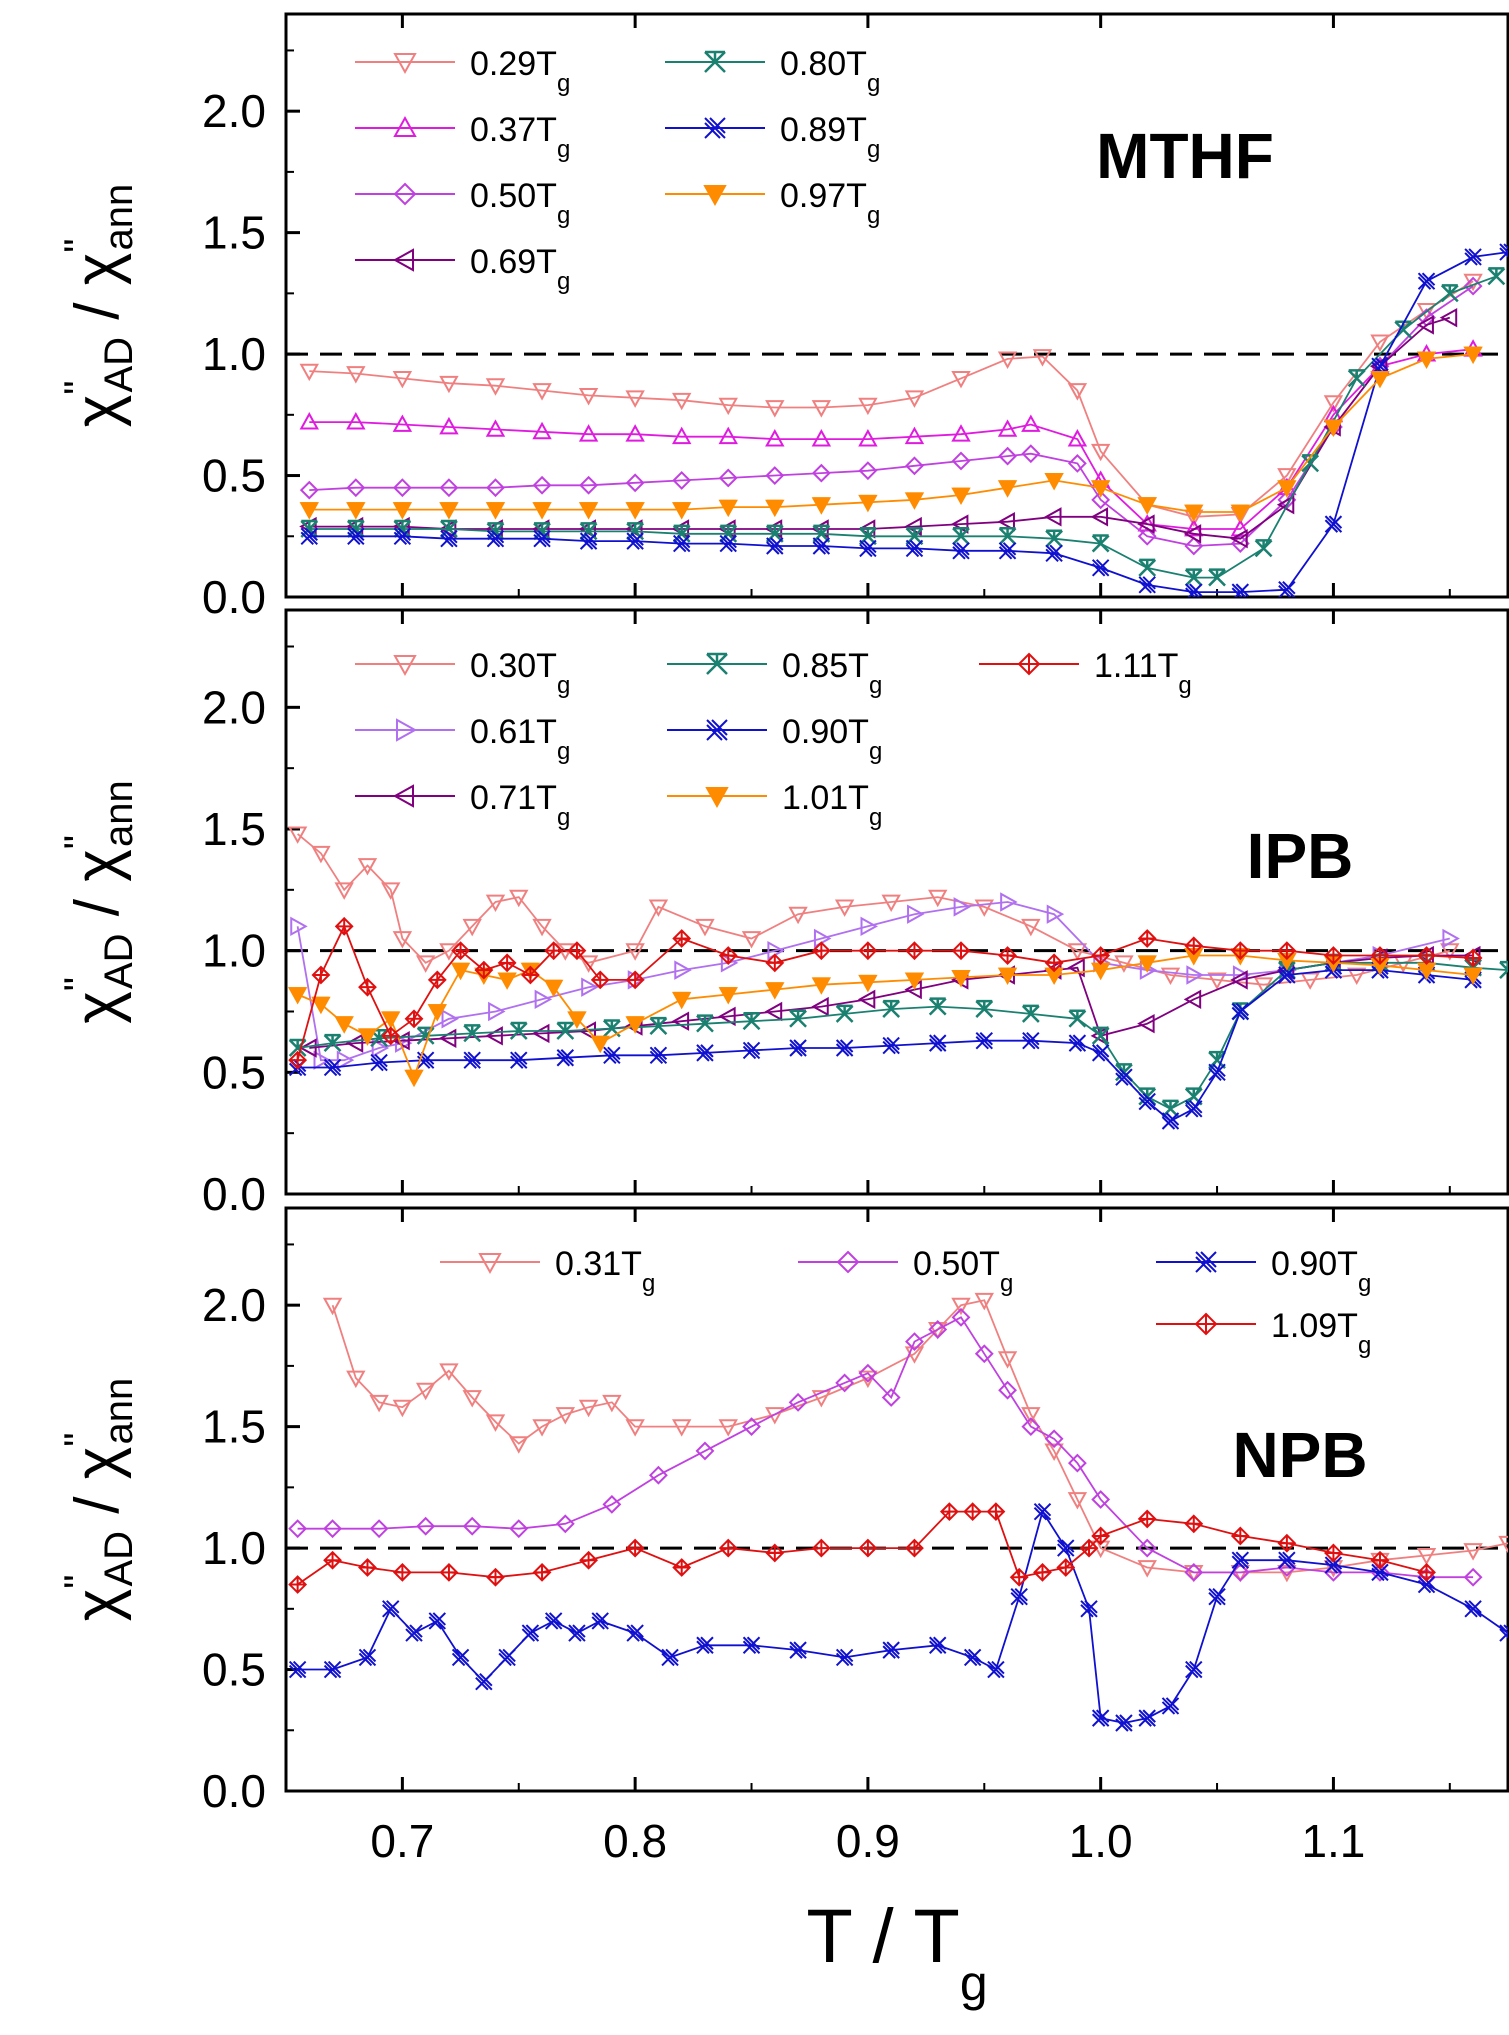 The height and width of the screenshot is (2035, 1509). What do you see at coordinates (234, 1427) in the screenshot?
I see `y-tick-label: 1.5` at bounding box center [234, 1427].